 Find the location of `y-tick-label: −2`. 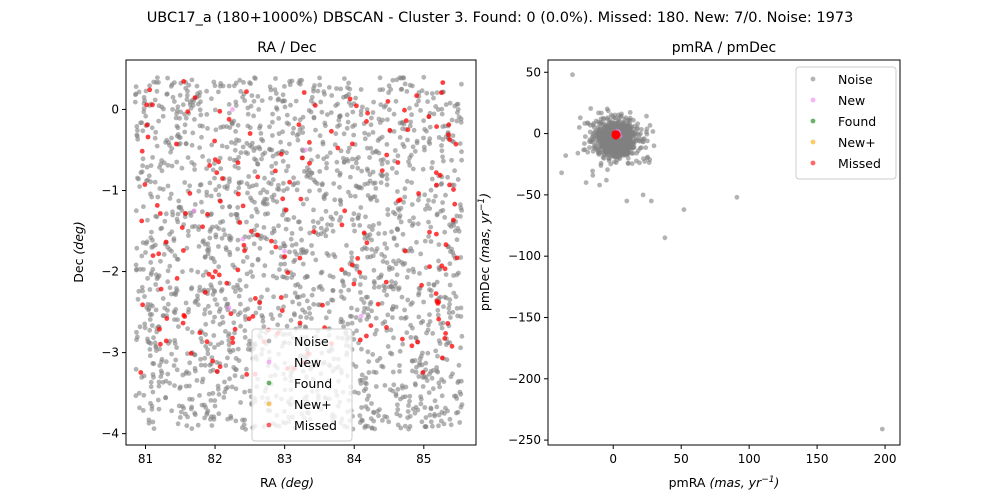

y-tick-label: −2 is located at coordinates (110, 272).